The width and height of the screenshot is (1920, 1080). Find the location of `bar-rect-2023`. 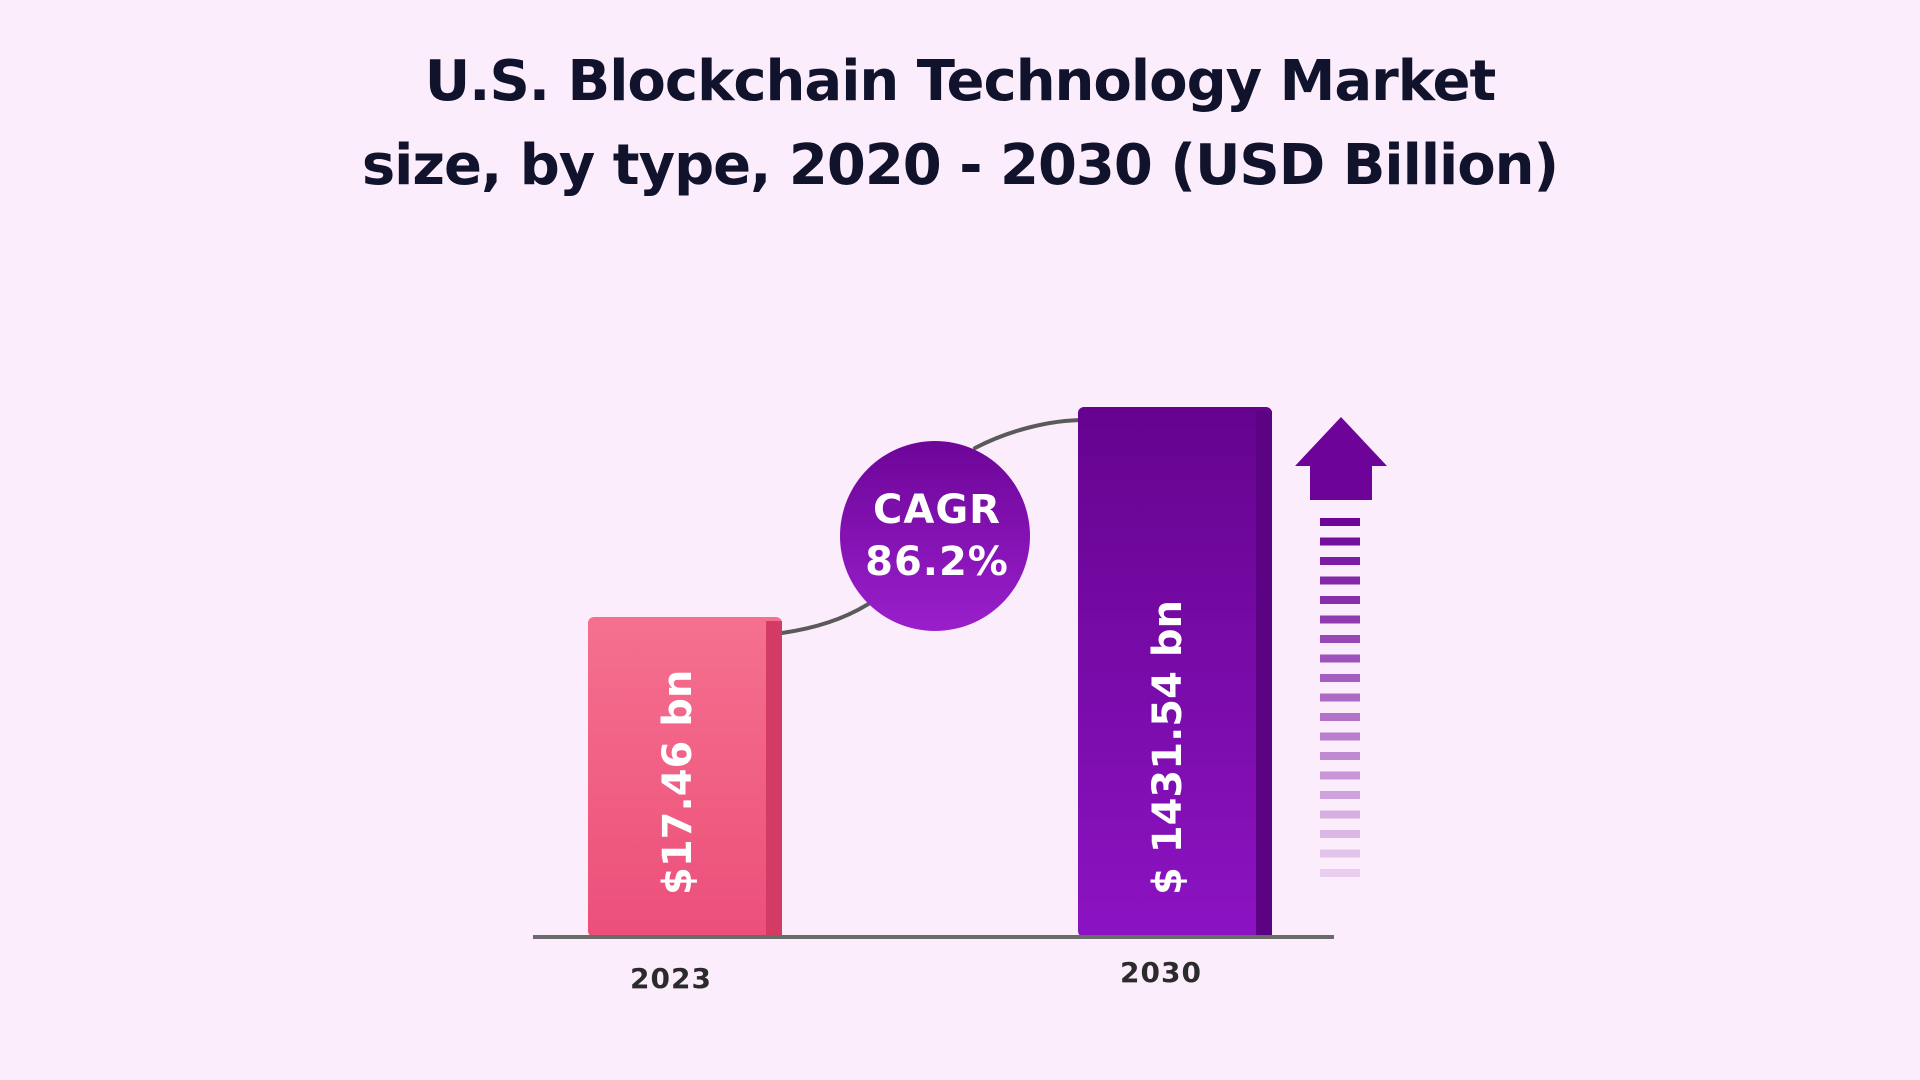

bar-rect-2023 is located at coordinates (685, 777).